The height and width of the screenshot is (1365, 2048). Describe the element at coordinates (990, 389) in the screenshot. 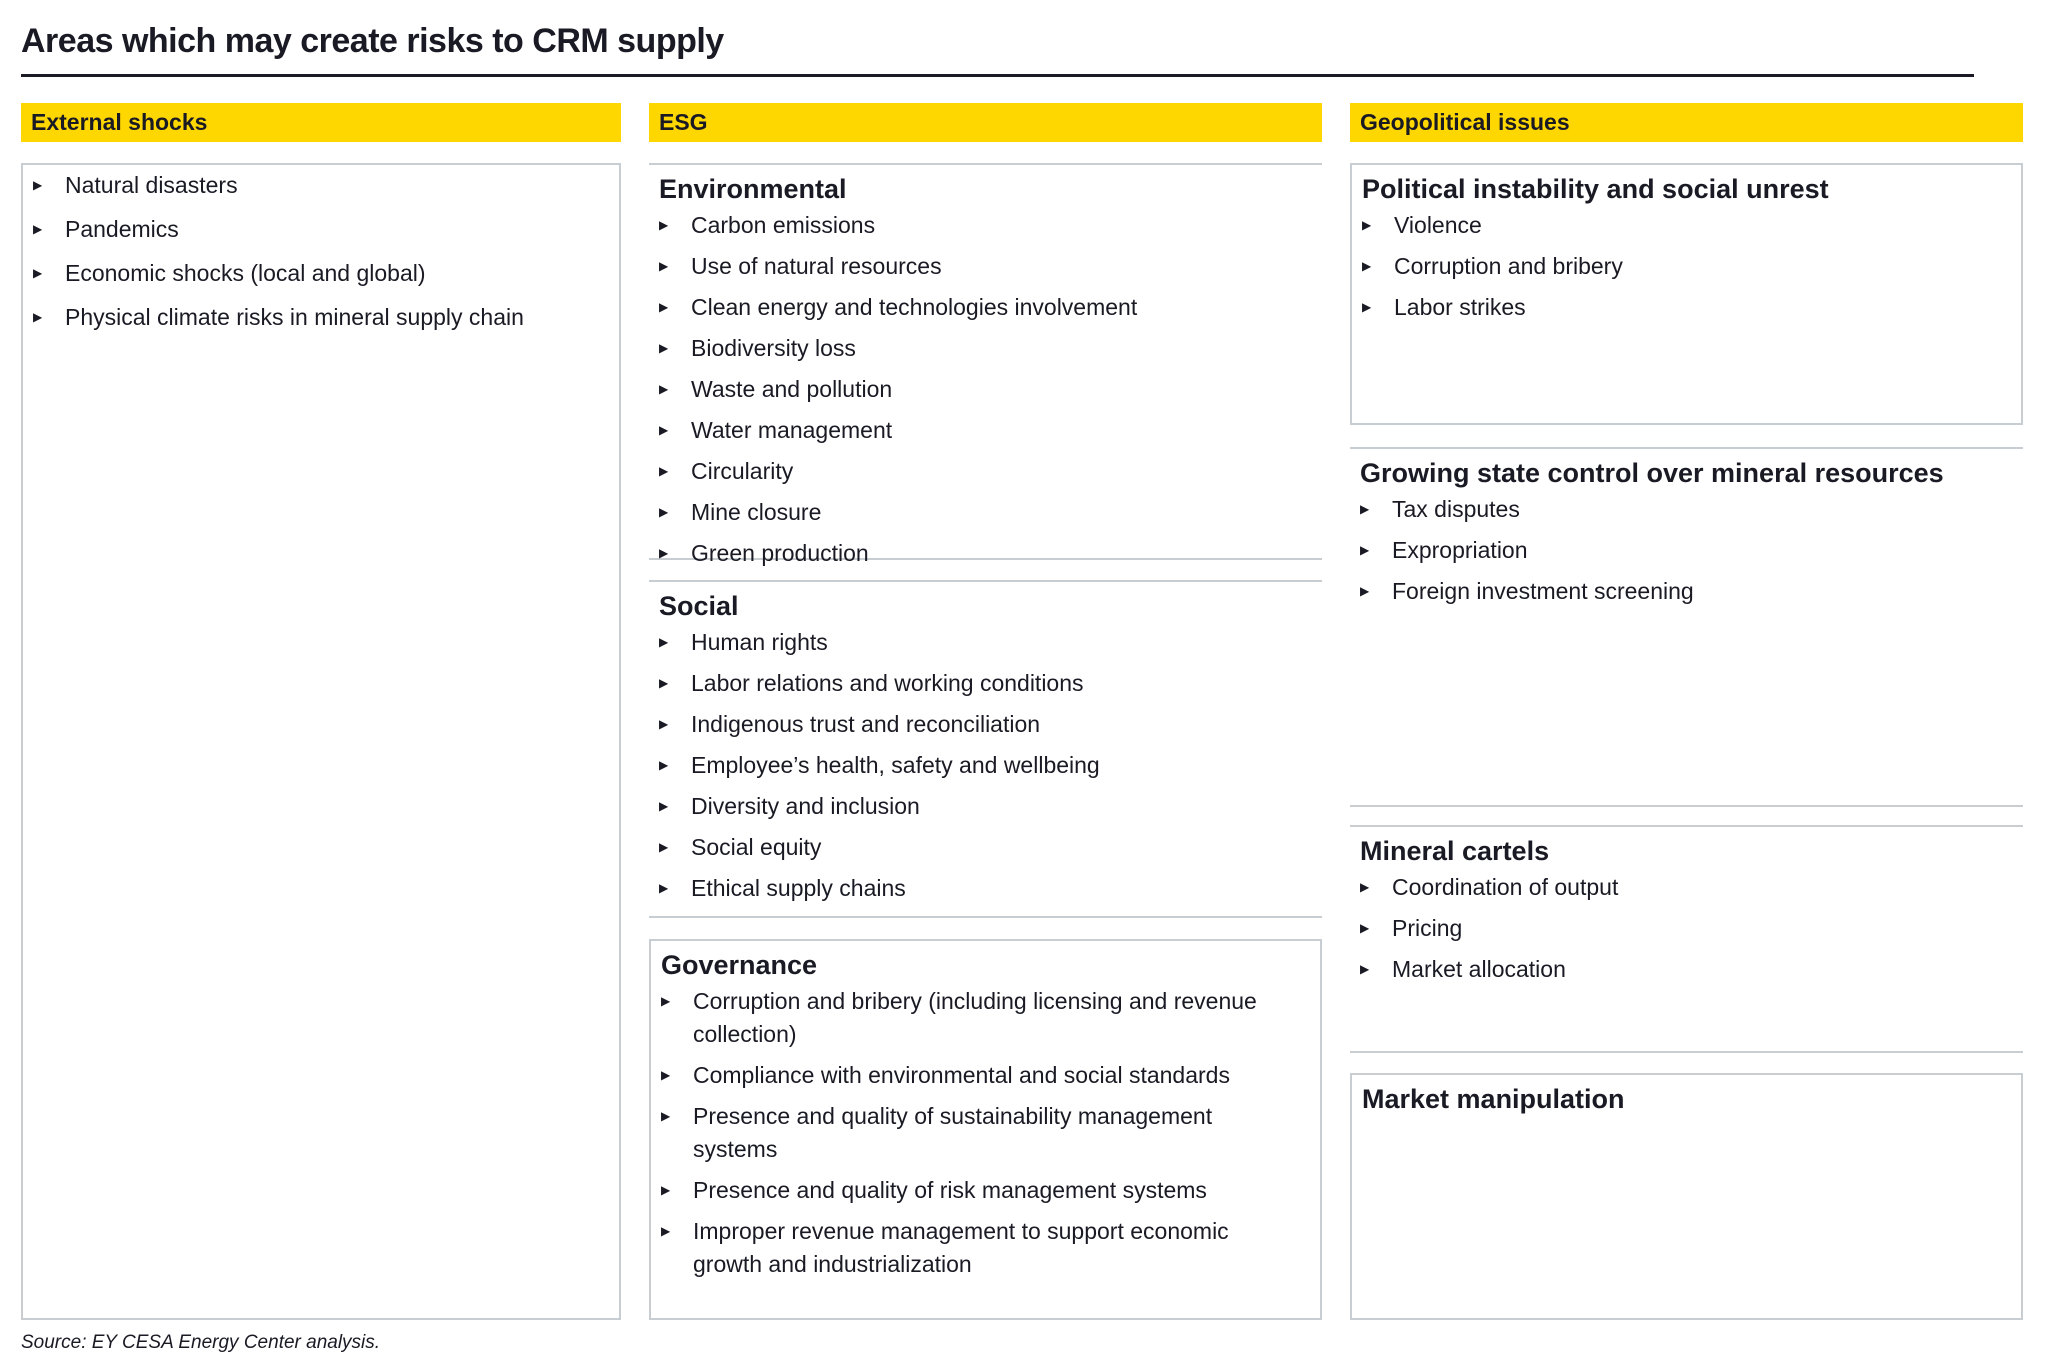

I see `list-item: ▶ Waste and pollution` at that location.